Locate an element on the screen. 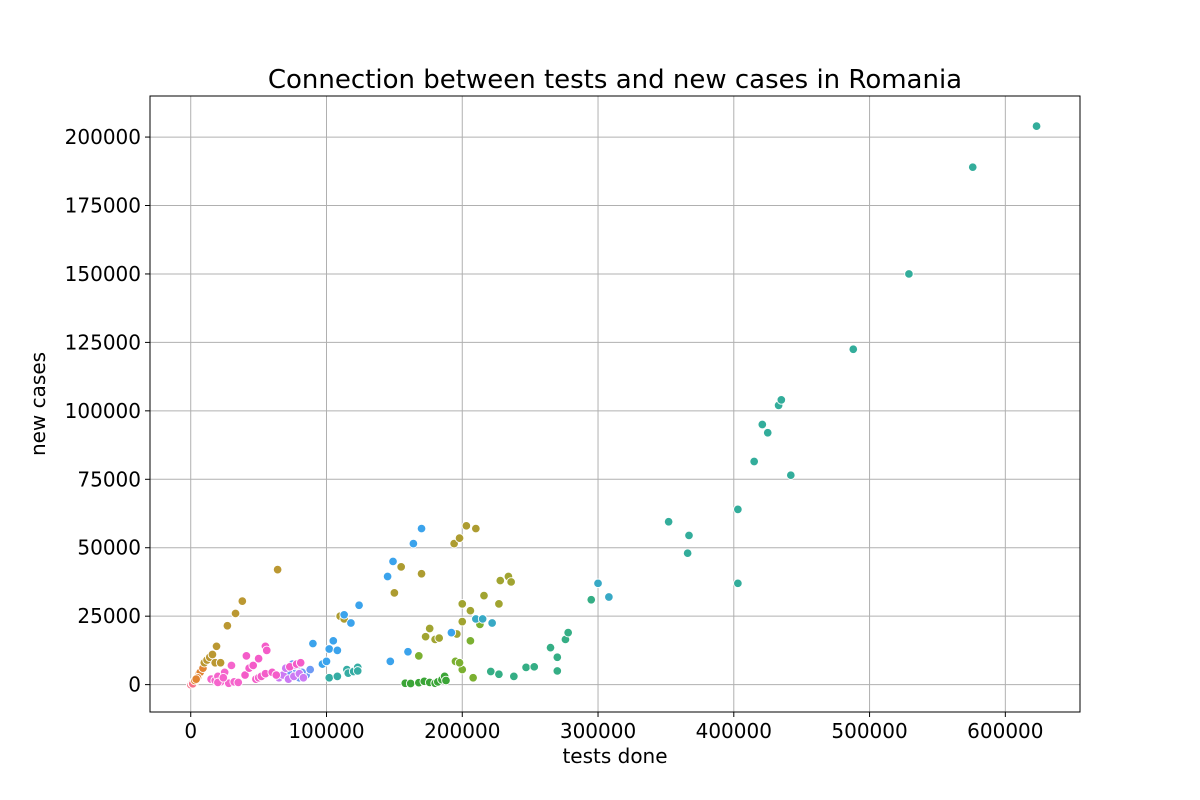 Image resolution: width=1200 pixels, height=800 pixels. y-tick-label: 125000 is located at coordinates (103, 342).